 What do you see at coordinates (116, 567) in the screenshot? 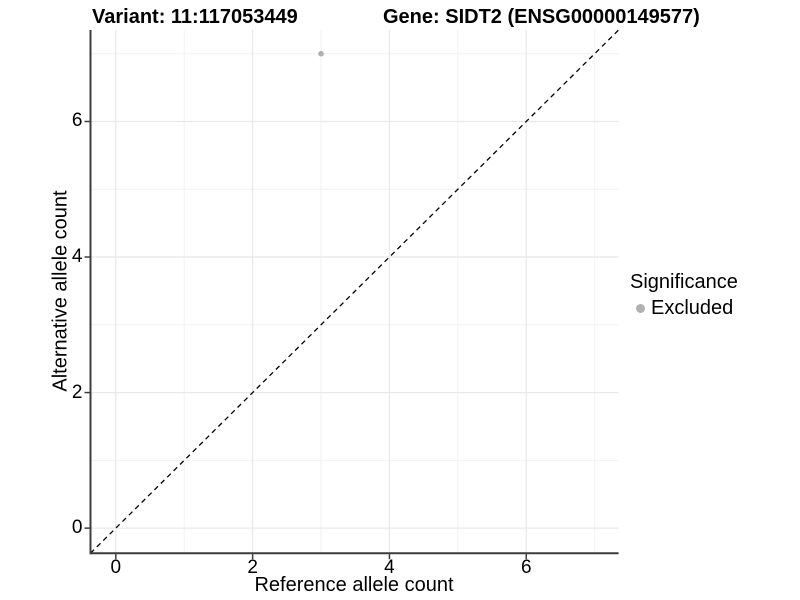
I see `x-tick-label: 0` at bounding box center [116, 567].